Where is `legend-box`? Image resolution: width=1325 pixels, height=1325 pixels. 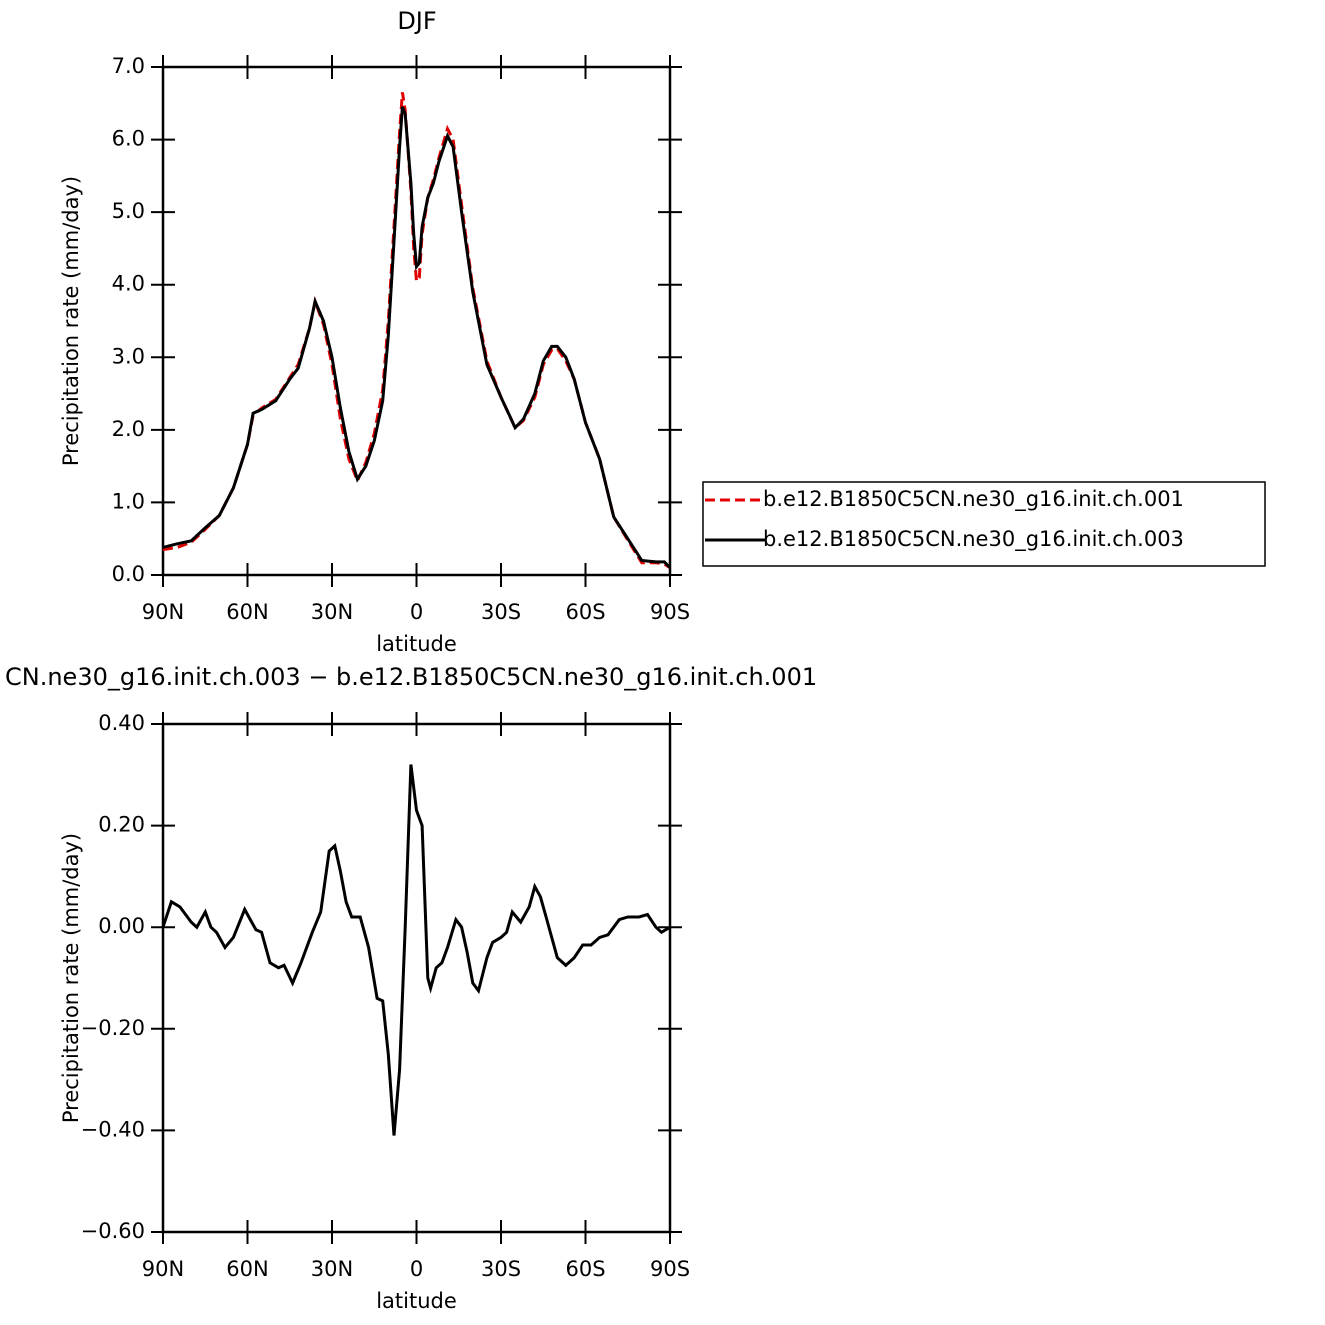 legend-box is located at coordinates (984, 524).